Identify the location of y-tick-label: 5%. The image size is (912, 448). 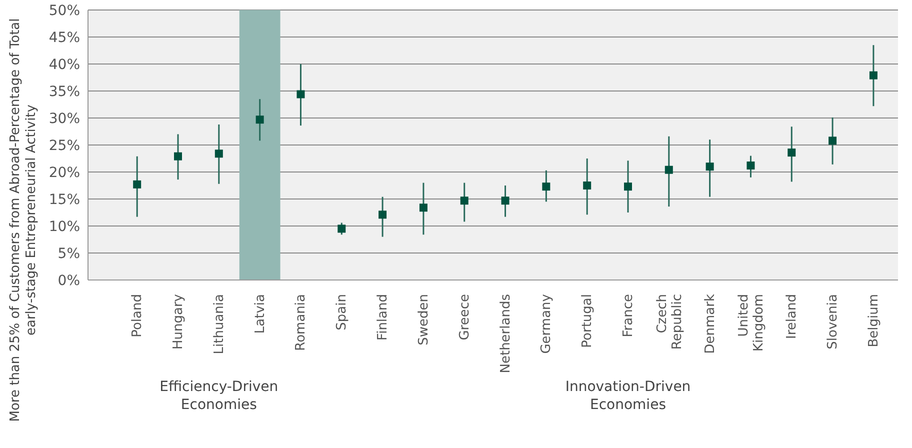
(69, 254).